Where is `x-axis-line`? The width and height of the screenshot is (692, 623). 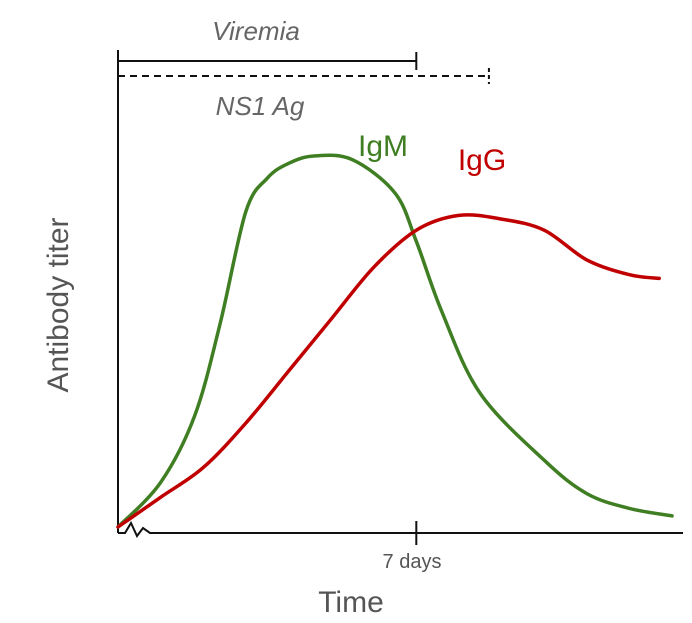
x-axis-line is located at coordinates (400, 529).